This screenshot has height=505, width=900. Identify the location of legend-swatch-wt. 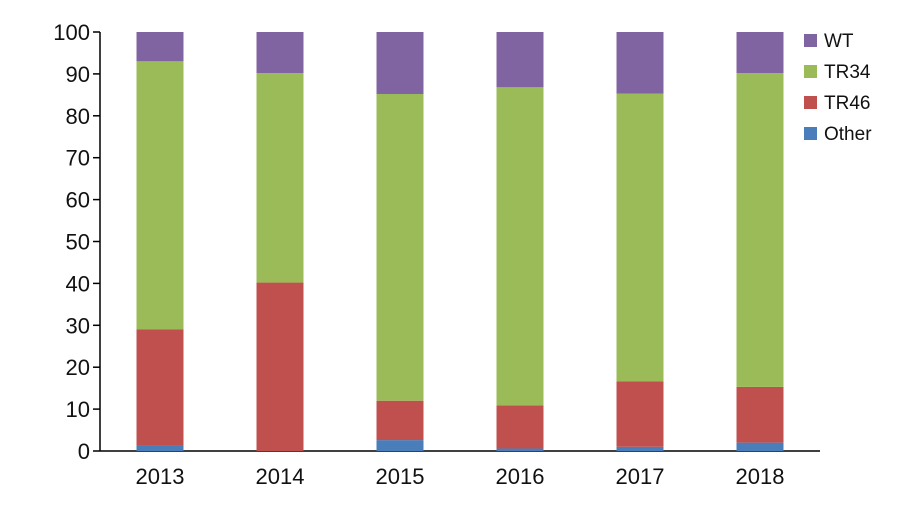
(810, 40).